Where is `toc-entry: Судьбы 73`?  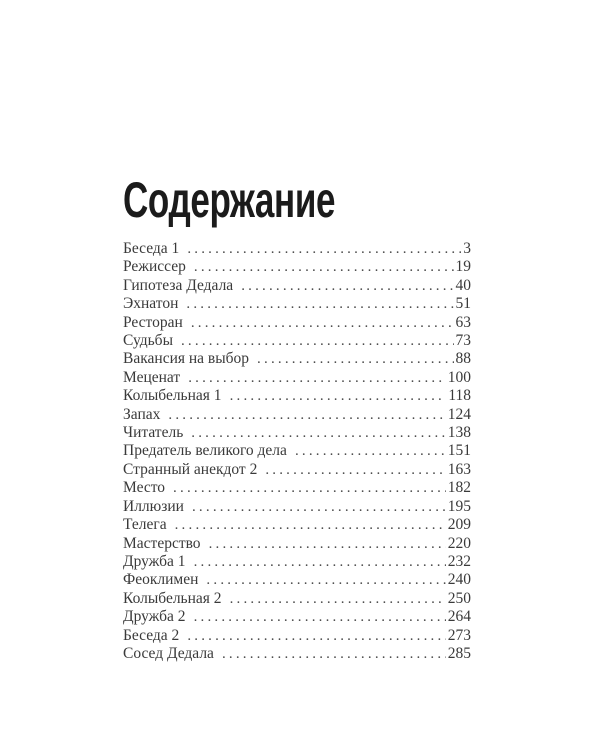
toc-entry: Судьбы 73 is located at coordinates (297, 341).